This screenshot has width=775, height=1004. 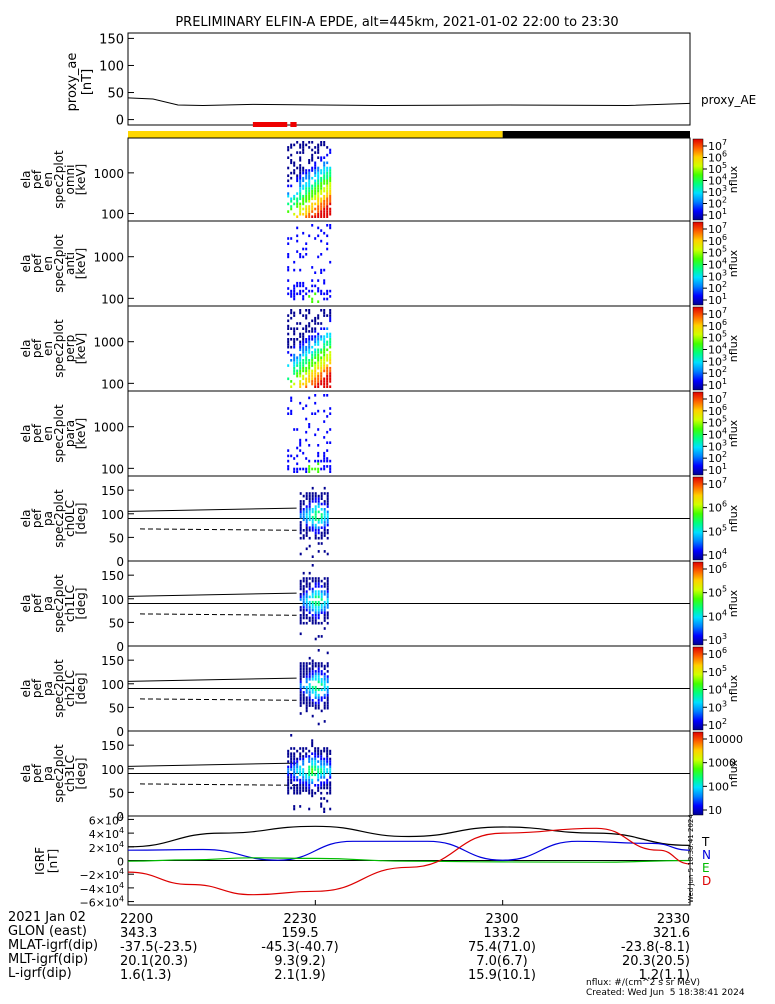 What do you see at coordinates (706, 881) in the screenshot?
I see `igrf-legend-D: D` at bounding box center [706, 881].